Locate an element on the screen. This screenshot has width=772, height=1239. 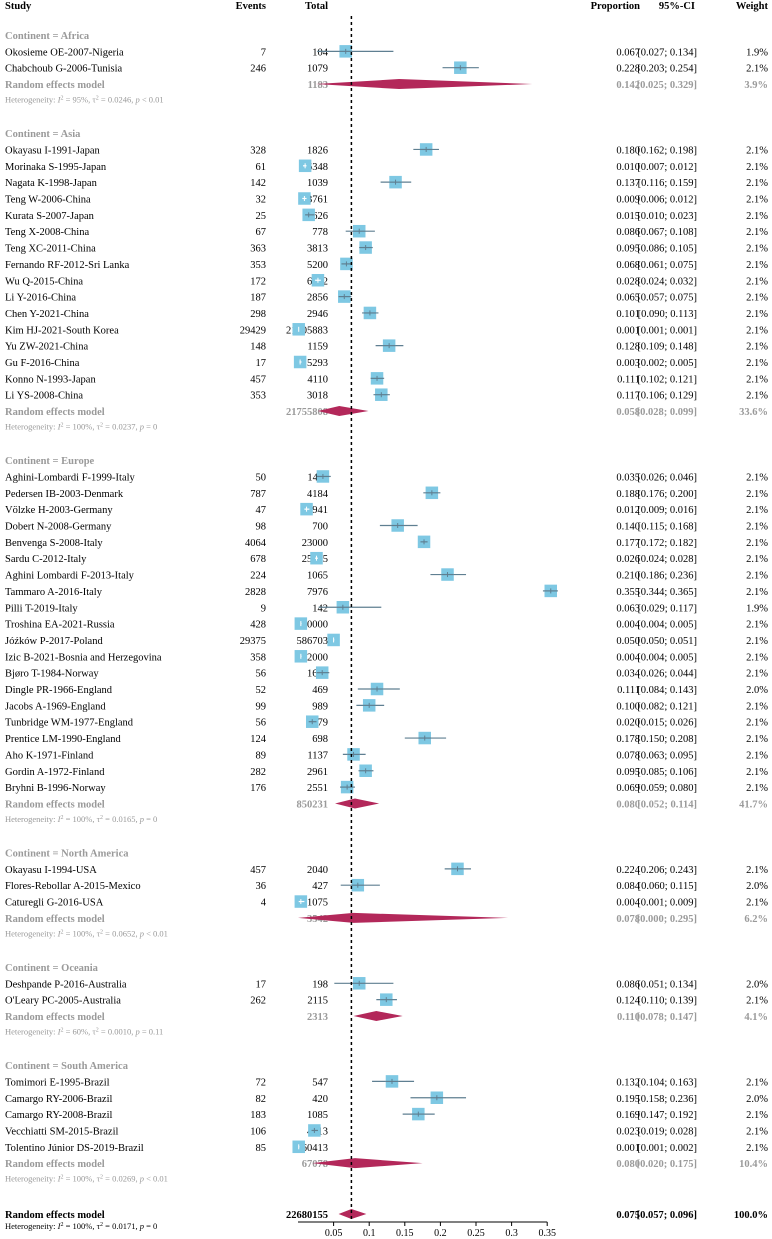
header-total: Total is located at coordinates (316, 6).